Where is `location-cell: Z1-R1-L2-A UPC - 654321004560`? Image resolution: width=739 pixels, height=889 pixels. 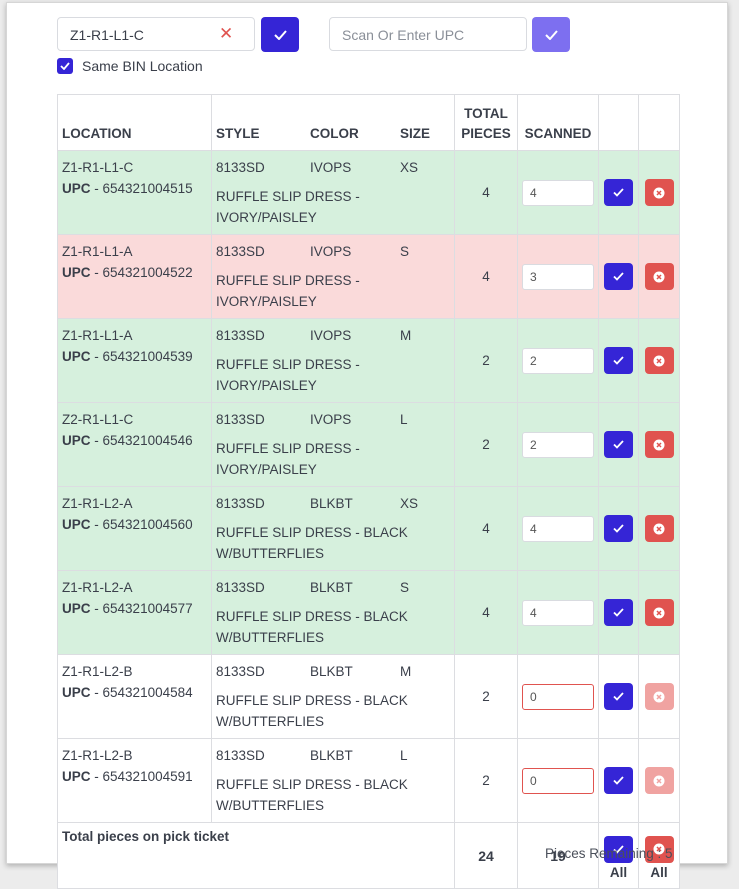 location-cell: Z1-R1-L2-A UPC - 654321004560 is located at coordinates (134, 528).